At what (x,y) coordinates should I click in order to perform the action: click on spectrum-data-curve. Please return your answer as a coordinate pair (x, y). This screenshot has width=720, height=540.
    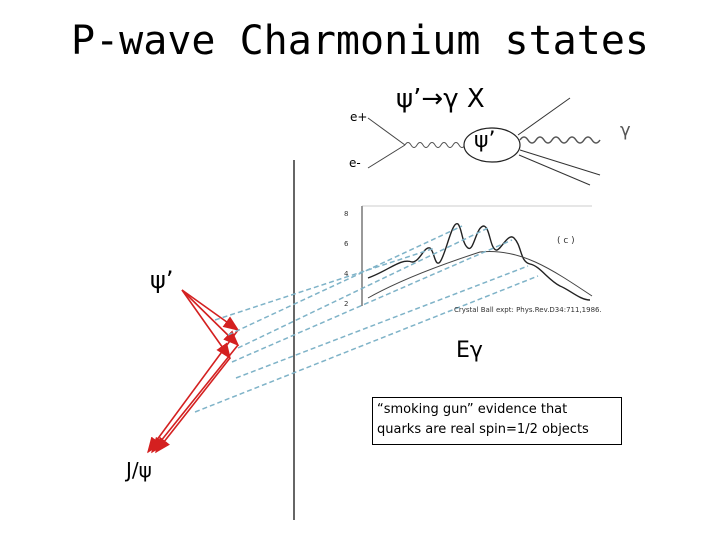
    Looking at the image, I should click on (479, 262).